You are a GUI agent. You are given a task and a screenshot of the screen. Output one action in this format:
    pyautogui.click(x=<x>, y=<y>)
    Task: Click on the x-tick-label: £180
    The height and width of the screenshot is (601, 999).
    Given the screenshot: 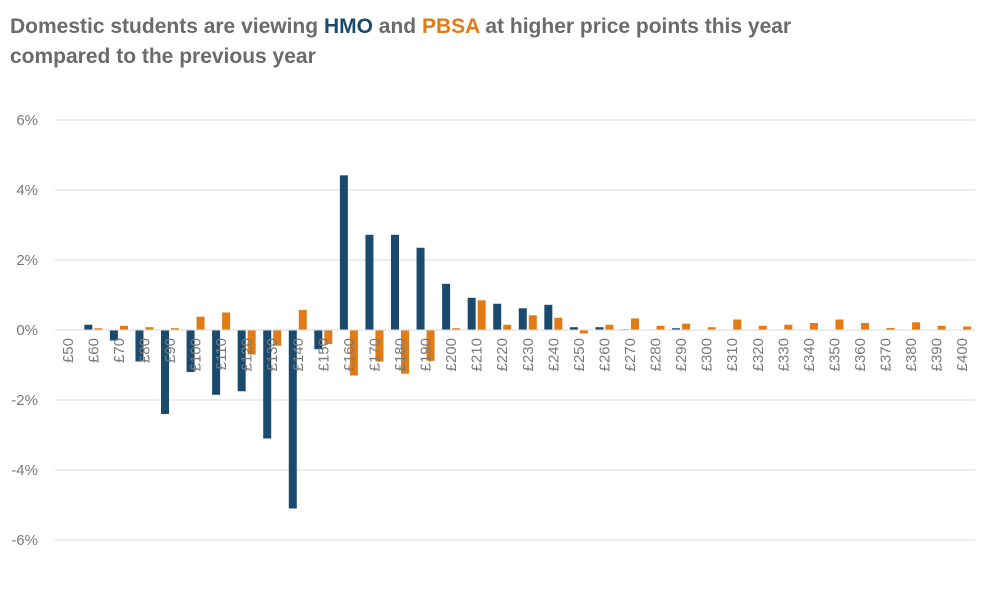 What is the action you would take?
    pyautogui.click(x=400, y=354)
    